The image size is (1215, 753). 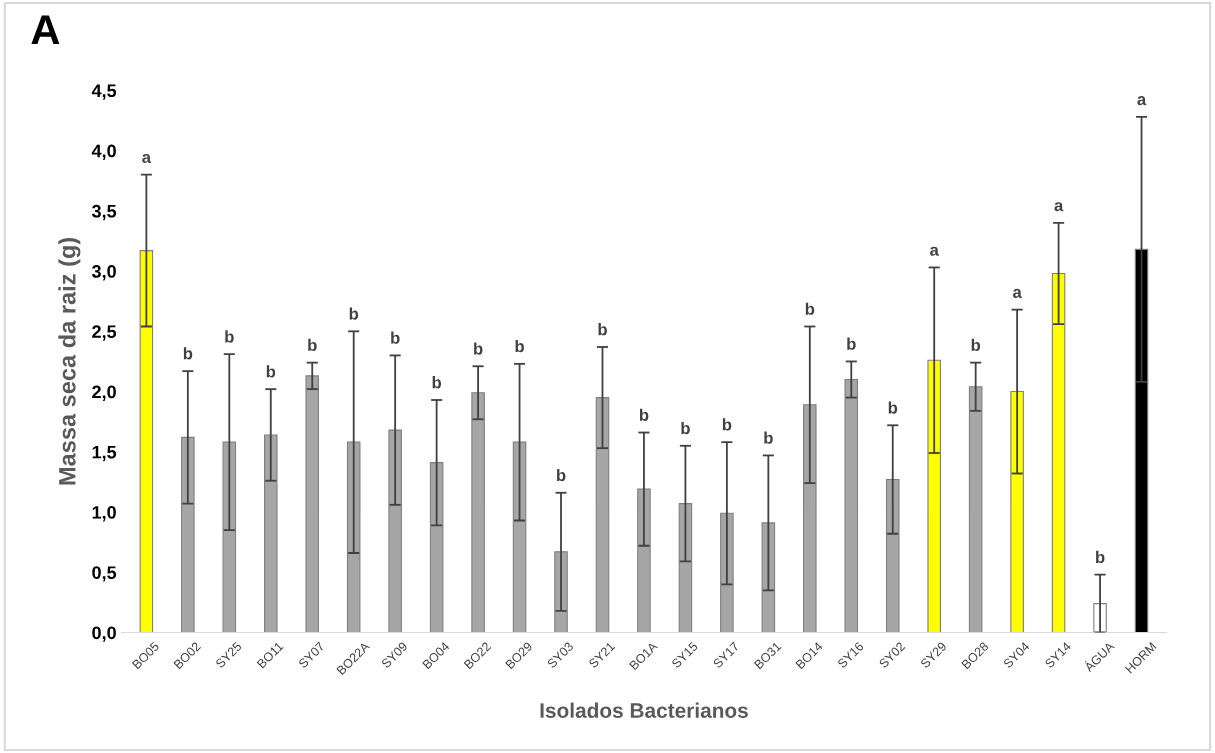 I want to click on y-tick-label: 4,5, so click(x=104, y=92).